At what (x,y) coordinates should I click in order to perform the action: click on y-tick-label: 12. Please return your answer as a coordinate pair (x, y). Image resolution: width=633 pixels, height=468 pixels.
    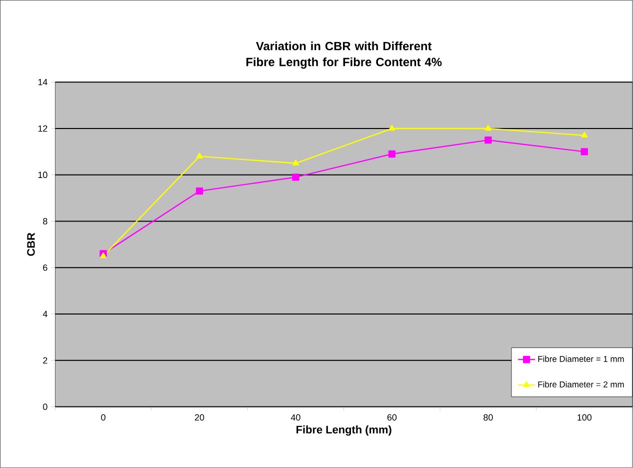
    Looking at the image, I should click on (43, 128).